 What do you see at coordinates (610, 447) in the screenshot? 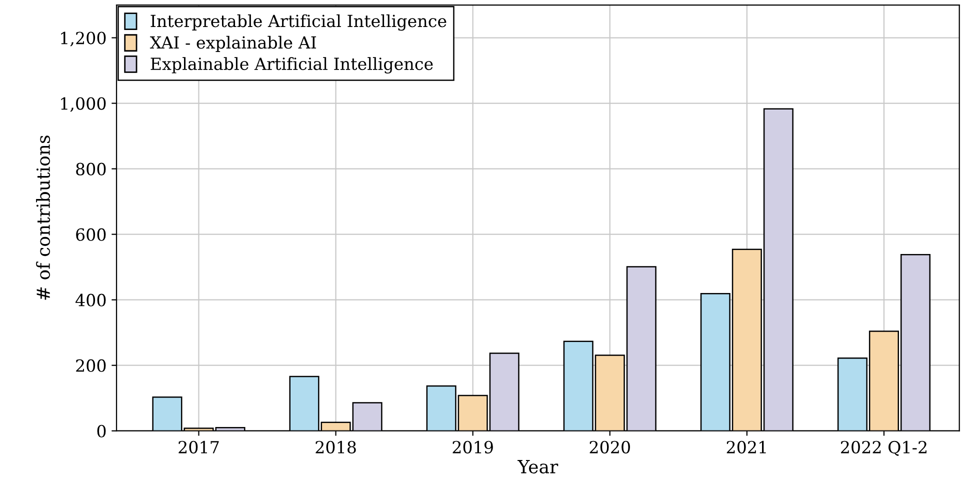
I see `x-tick-label: 2020` at bounding box center [610, 447].